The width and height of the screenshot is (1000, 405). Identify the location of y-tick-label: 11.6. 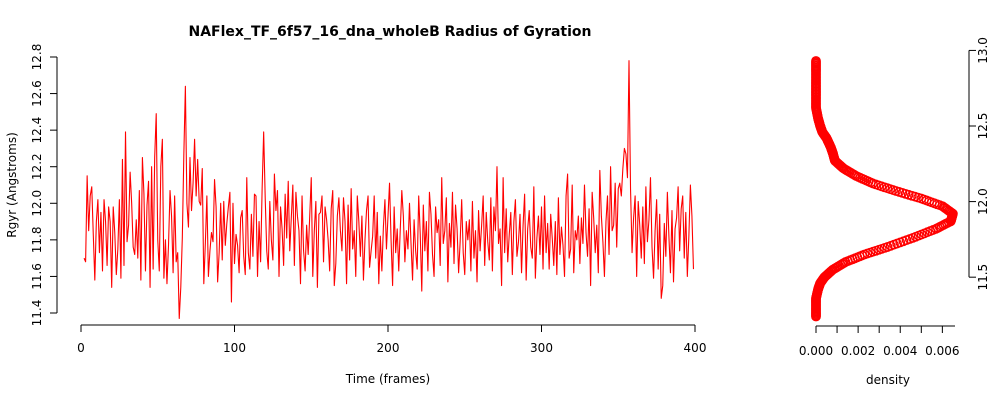
(37, 276).